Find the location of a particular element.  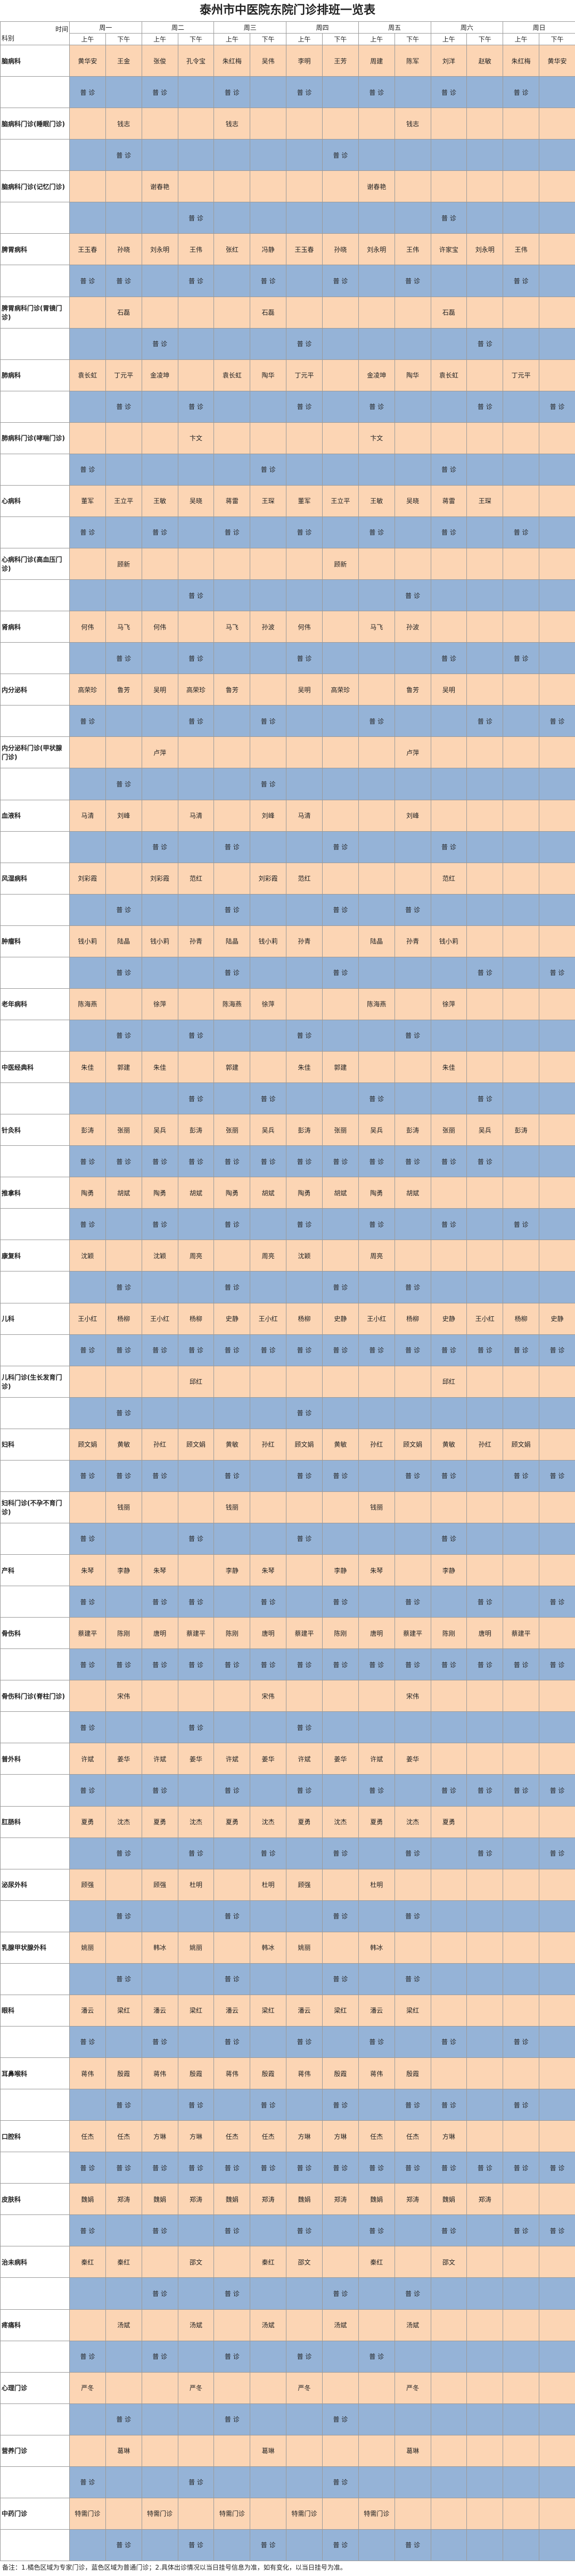

schedule-cell: 陈海燕 is located at coordinates (377, 1004).